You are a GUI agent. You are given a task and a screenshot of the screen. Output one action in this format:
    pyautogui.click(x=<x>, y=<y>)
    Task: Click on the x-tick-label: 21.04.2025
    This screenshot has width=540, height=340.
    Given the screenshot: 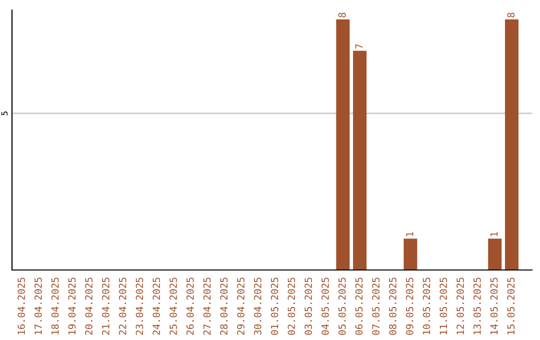 What is the action you would take?
    pyautogui.click(x=106, y=306)
    